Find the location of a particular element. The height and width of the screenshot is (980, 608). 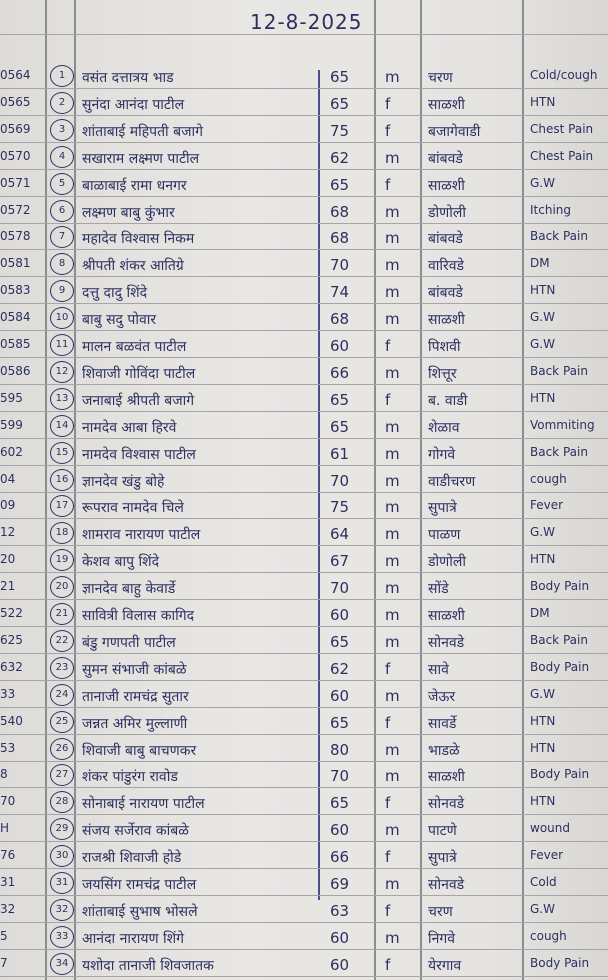

patient-id: 76 is located at coordinates (8, 855).